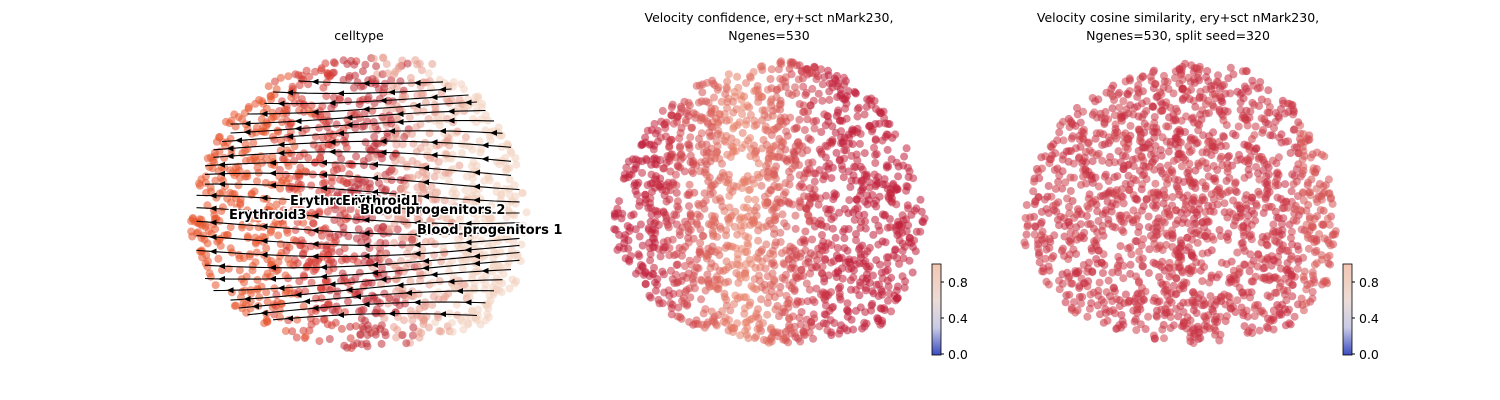  Describe the element at coordinates (366, 299) in the screenshot. I see `streamline` at that location.